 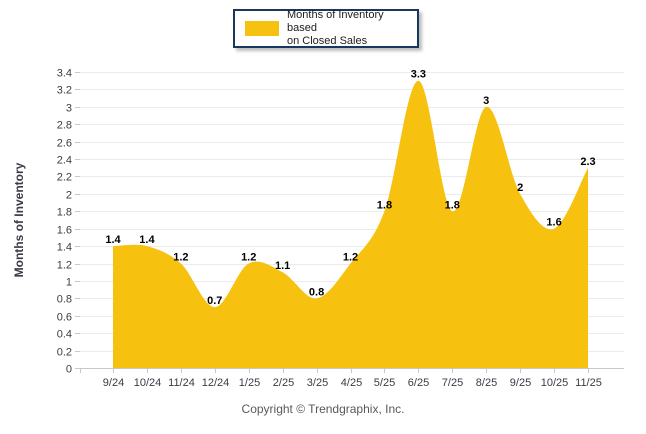 I want to click on svg-text: 2.4, so click(x=64, y=161).